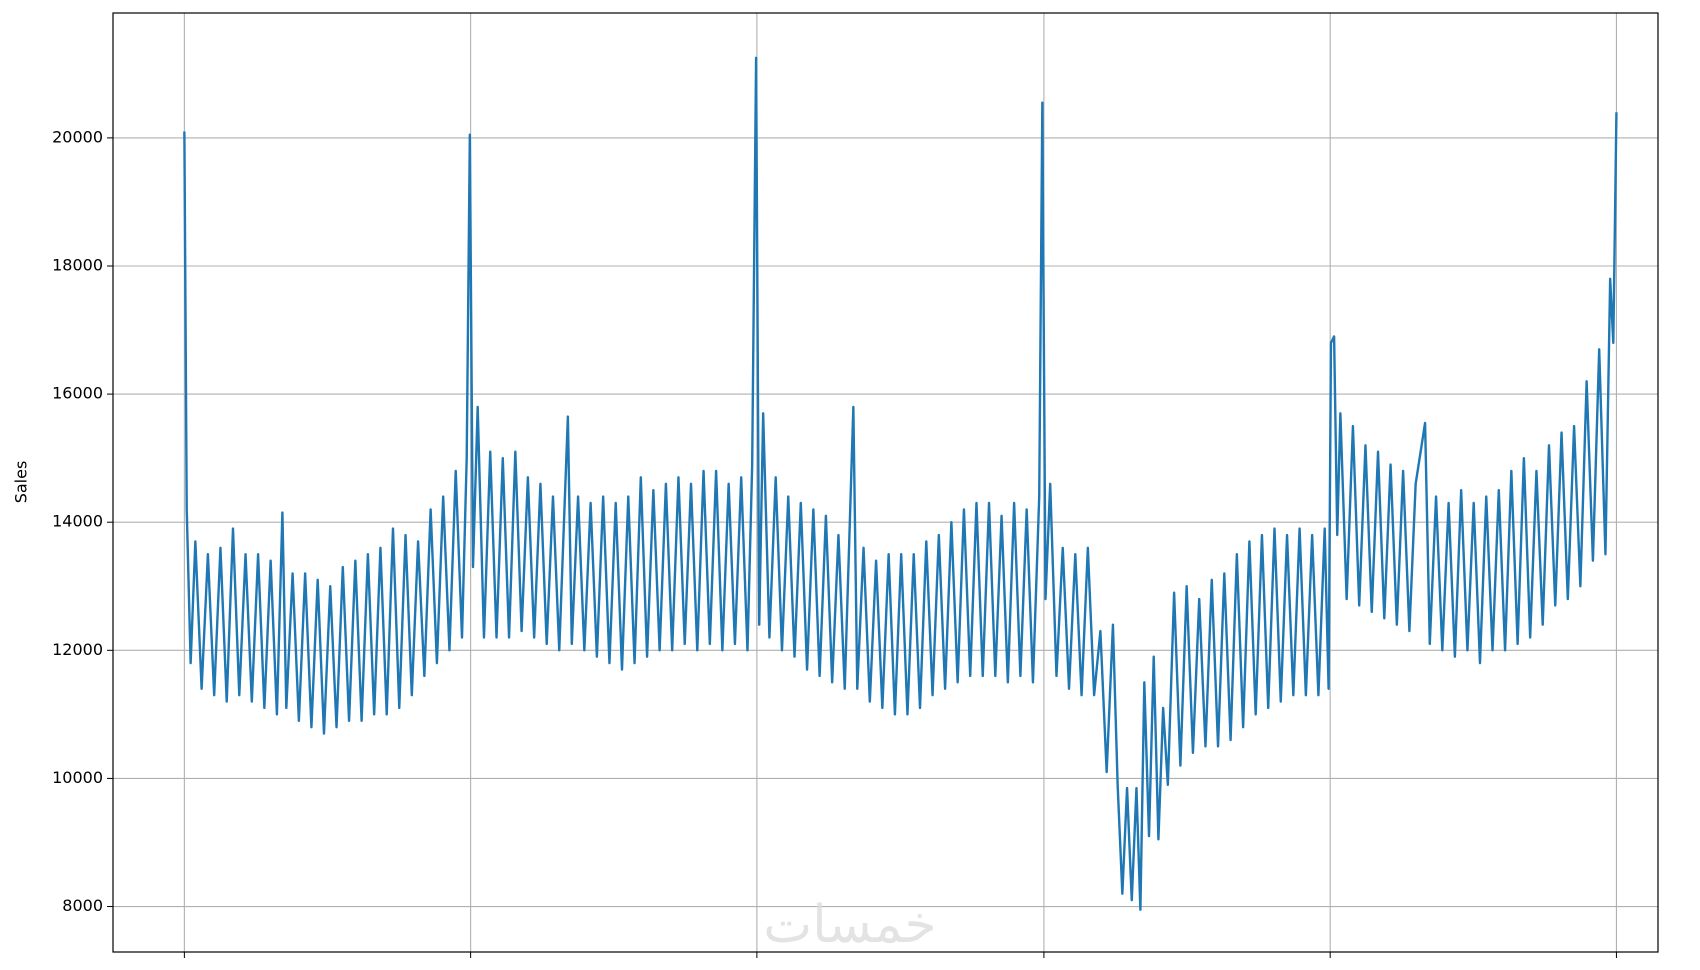  What do you see at coordinates (21, 482) in the screenshot?
I see `y-axis-label: Sales` at bounding box center [21, 482].